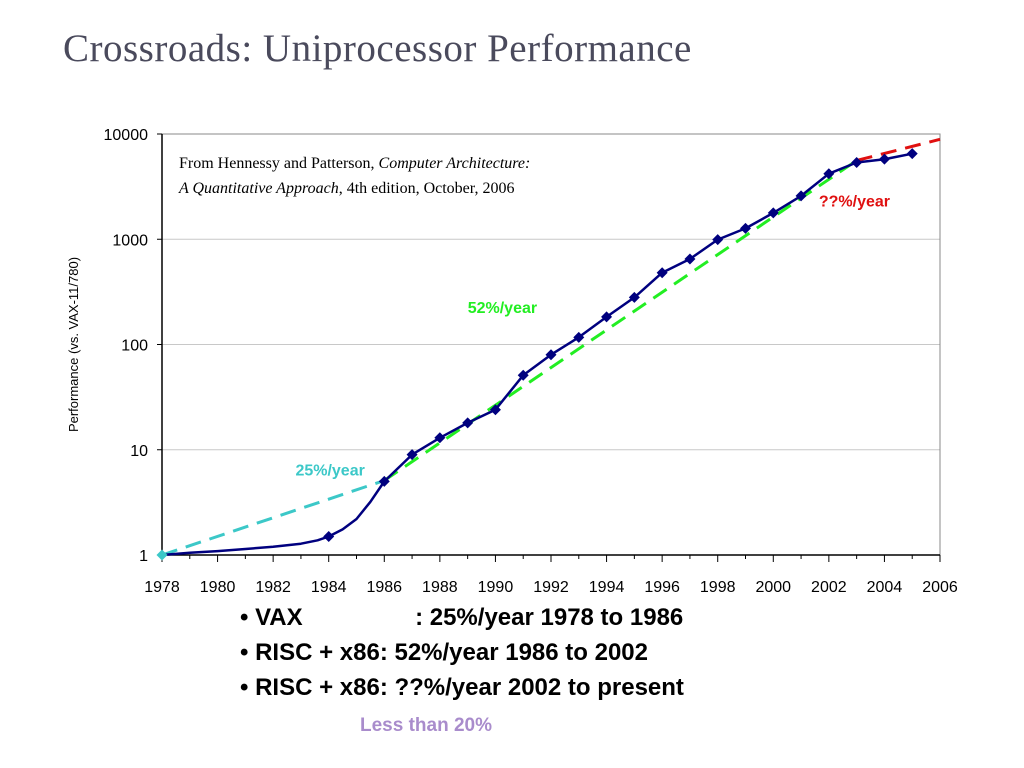 The image size is (1024, 768). What do you see at coordinates (496, 587) in the screenshot?
I see `x-tick-label: 1990` at bounding box center [496, 587].